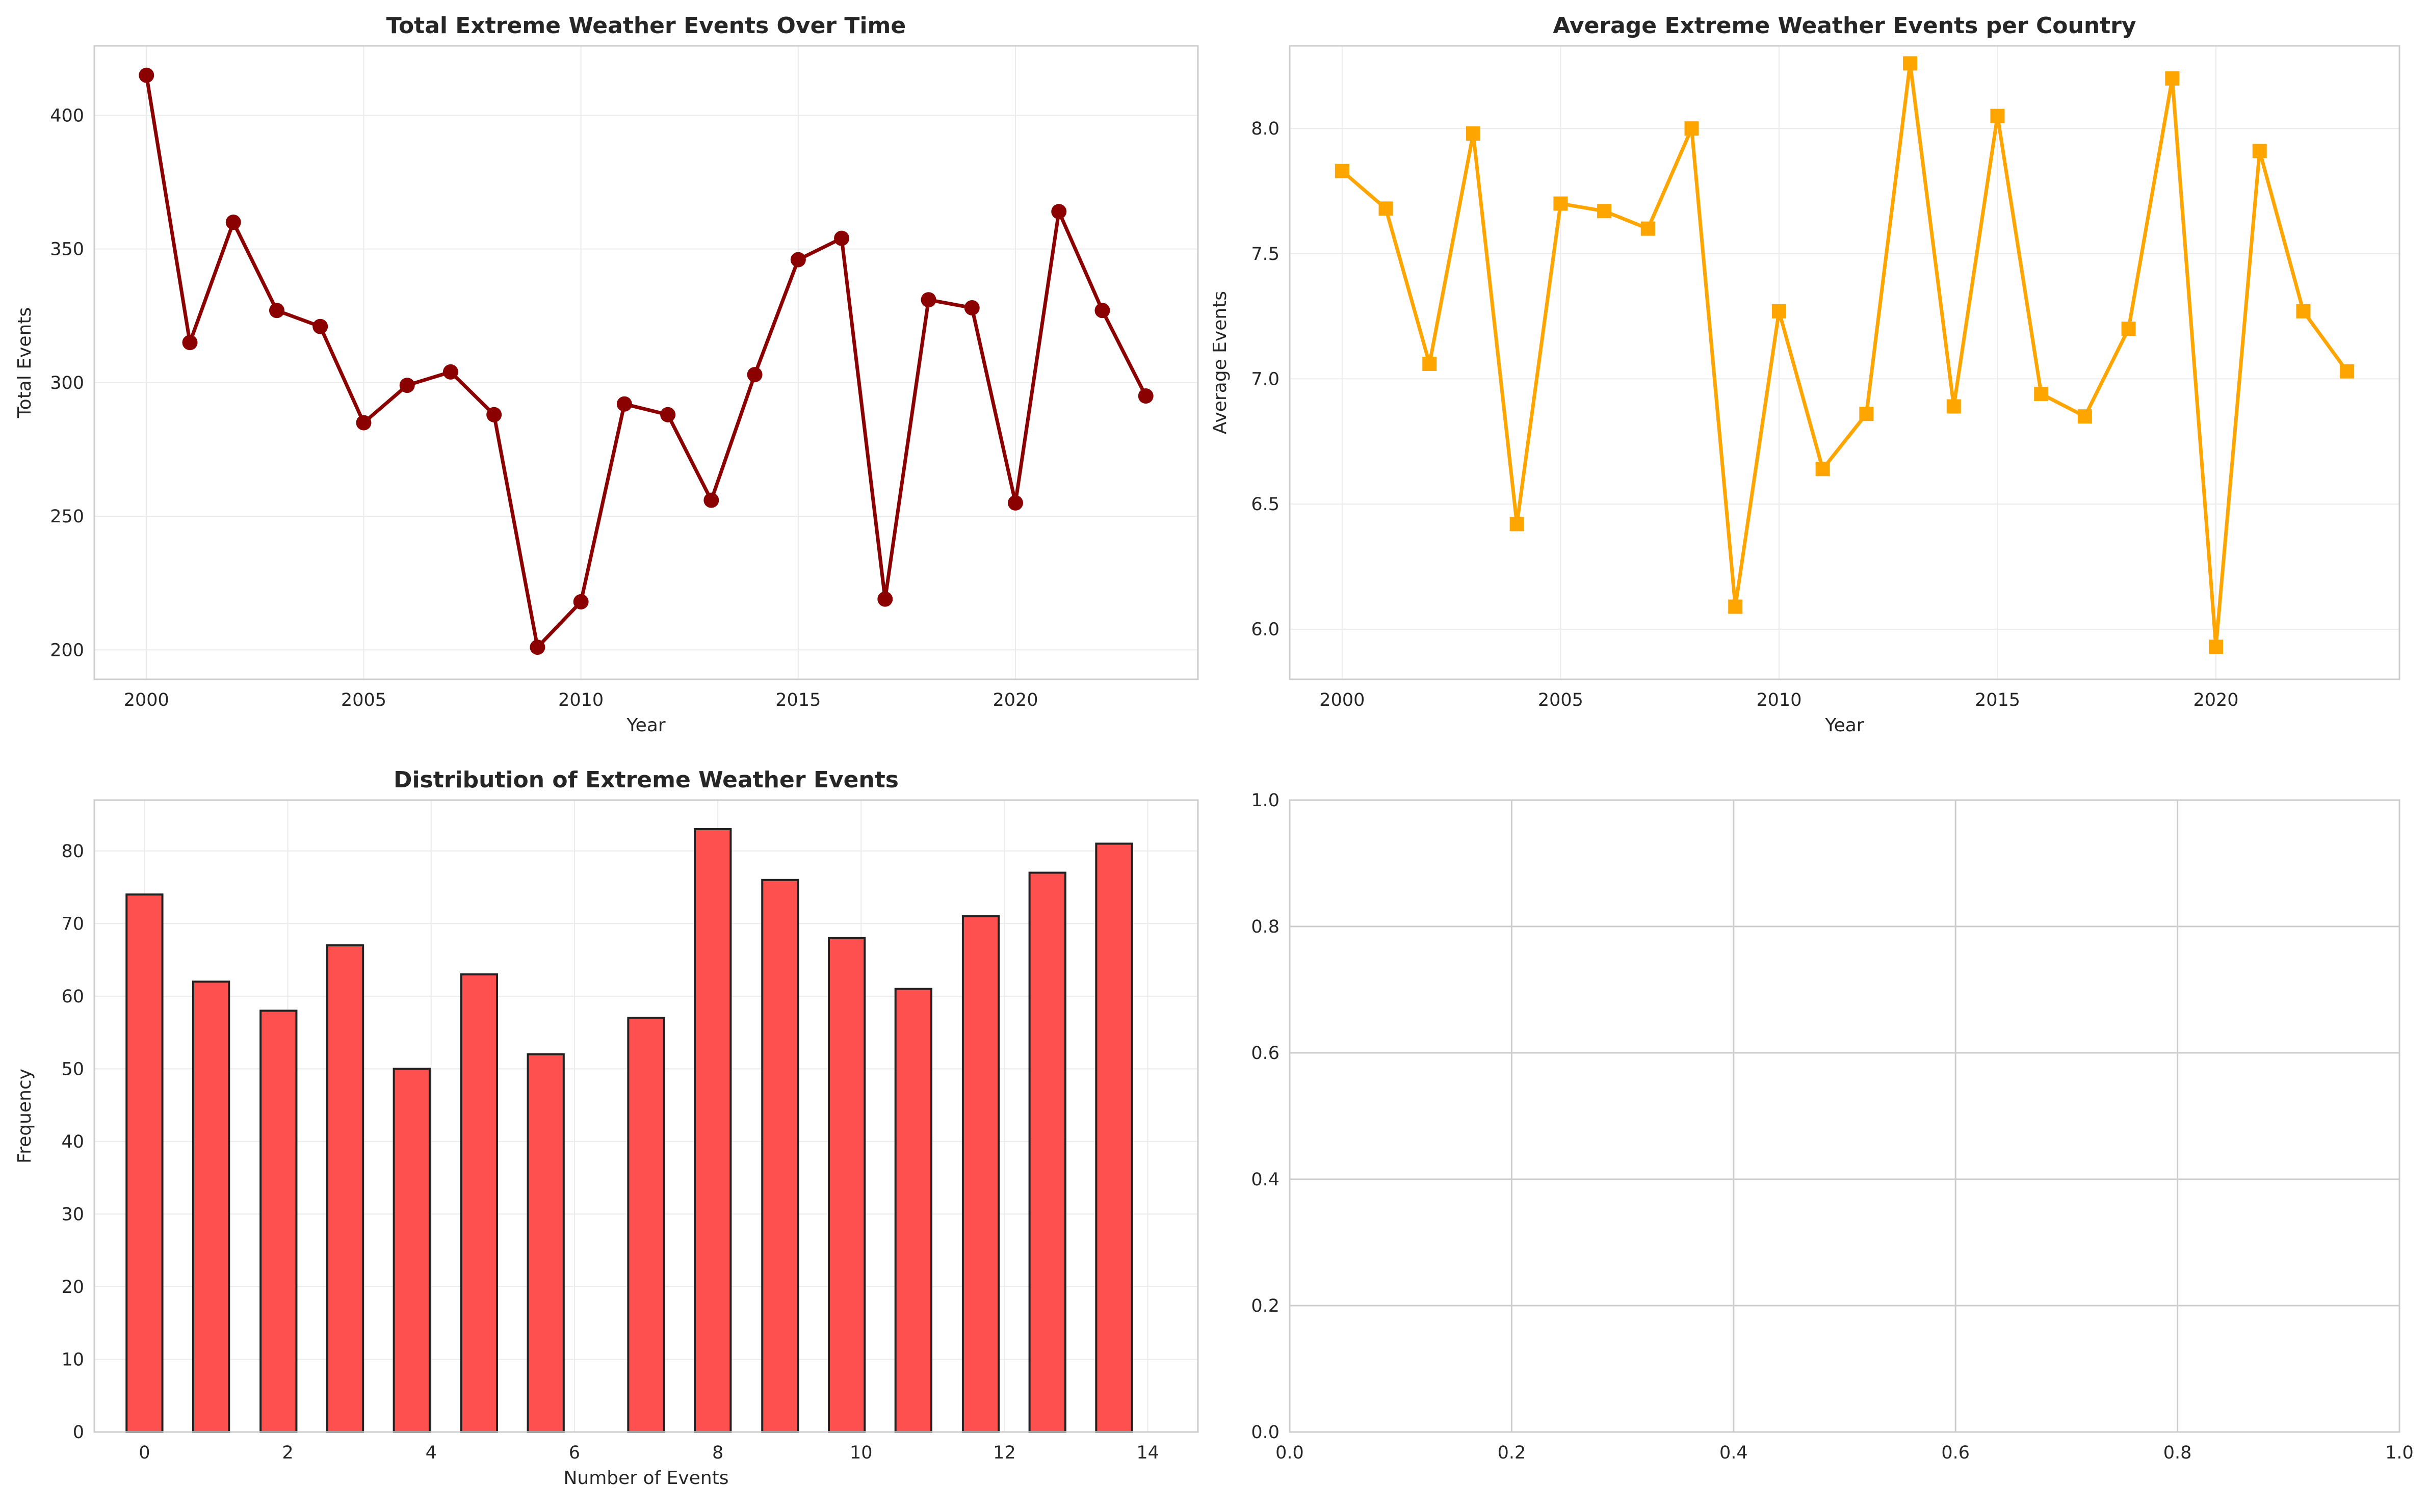  What do you see at coordinates (2400, 1453) in the screenshot?
I see `x-tick-label: 1.0` at bounding box center [2400, 1453].